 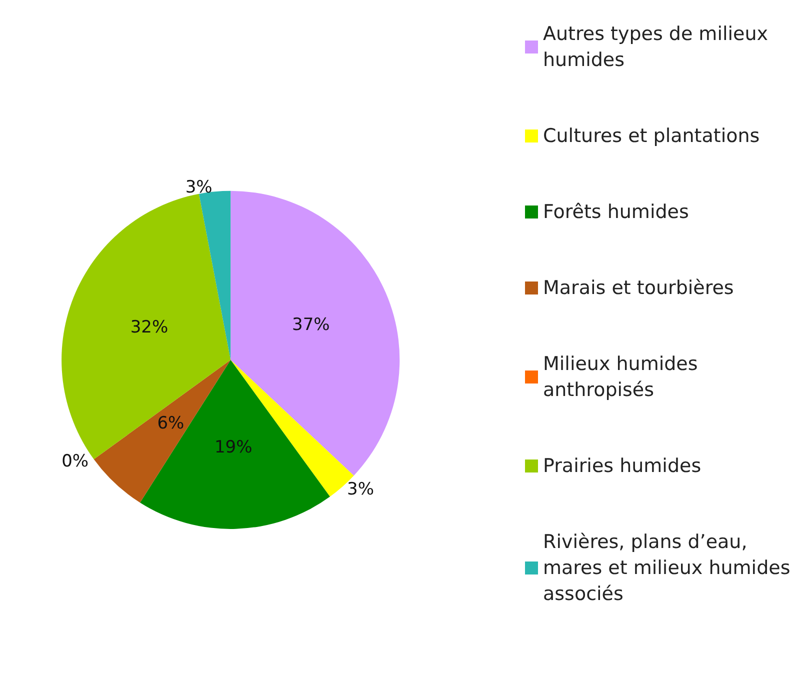 What do you see at coordinates (623, 377) in the screenshot?
I see `legend-label: Milieux humides anthropisés` at bounding box center [623, 377].